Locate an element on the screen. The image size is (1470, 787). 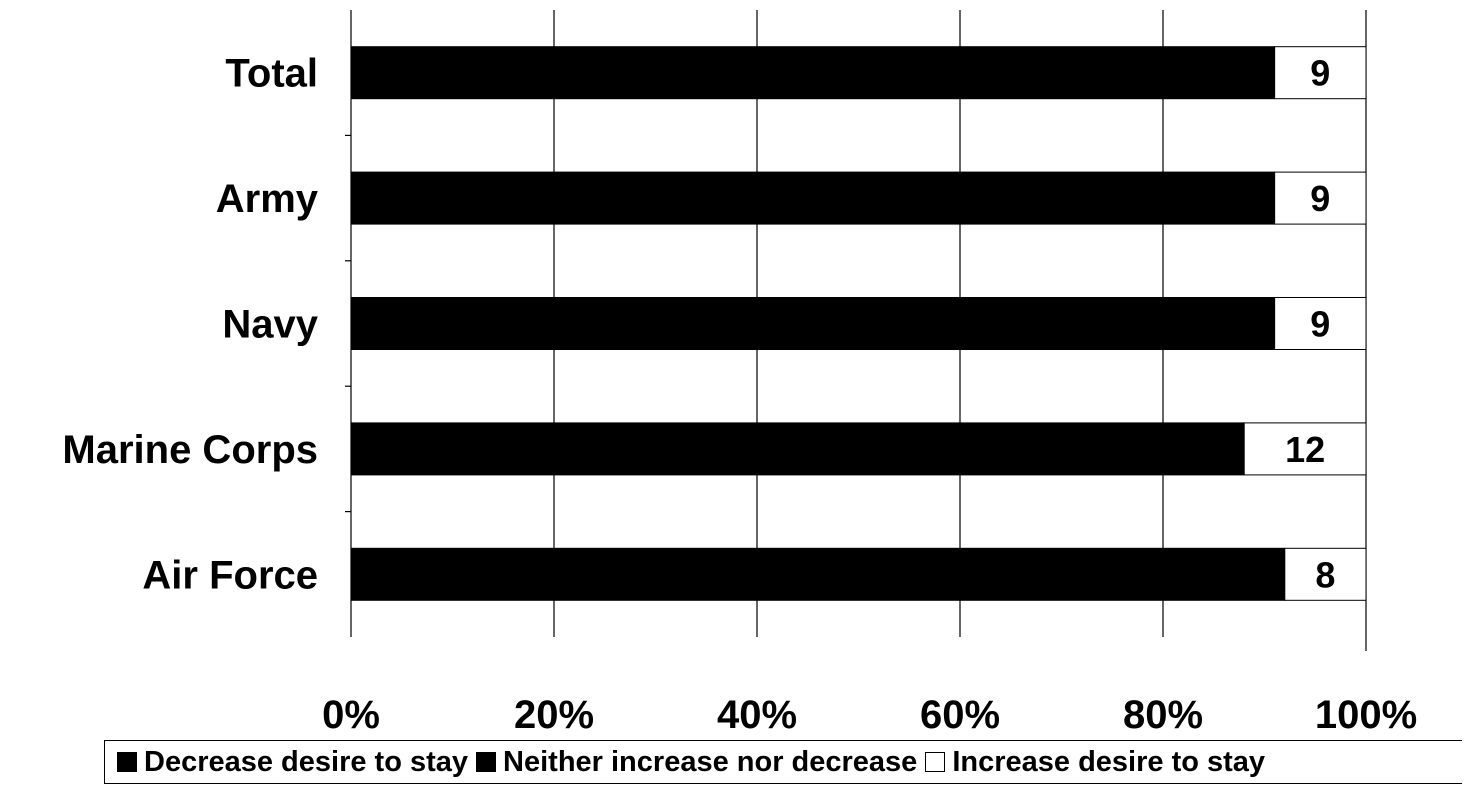
data-label-1: 9 is located at coordinates (1320, 198).